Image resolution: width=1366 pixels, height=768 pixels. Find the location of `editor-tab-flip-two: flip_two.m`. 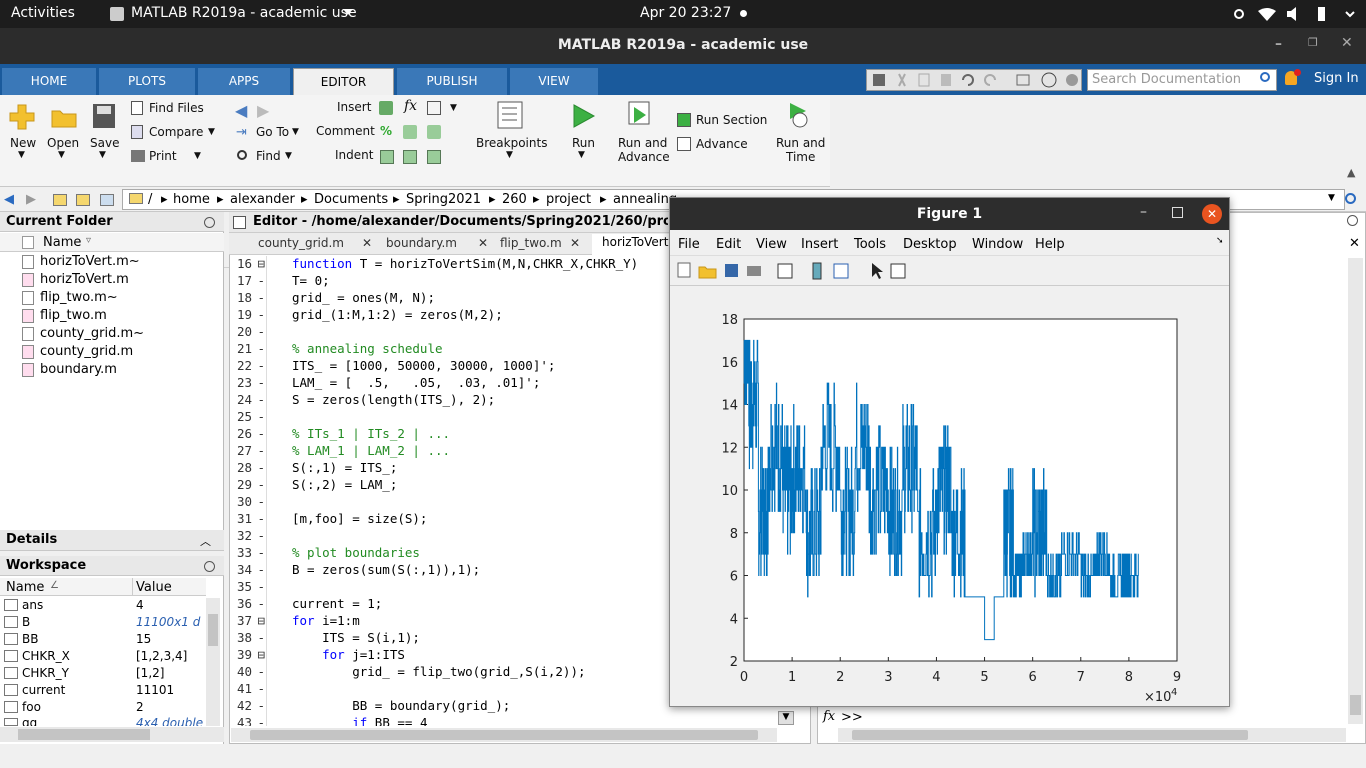

editor-tab-flip-two: flip_two.m is located at coordinates (531, 243).